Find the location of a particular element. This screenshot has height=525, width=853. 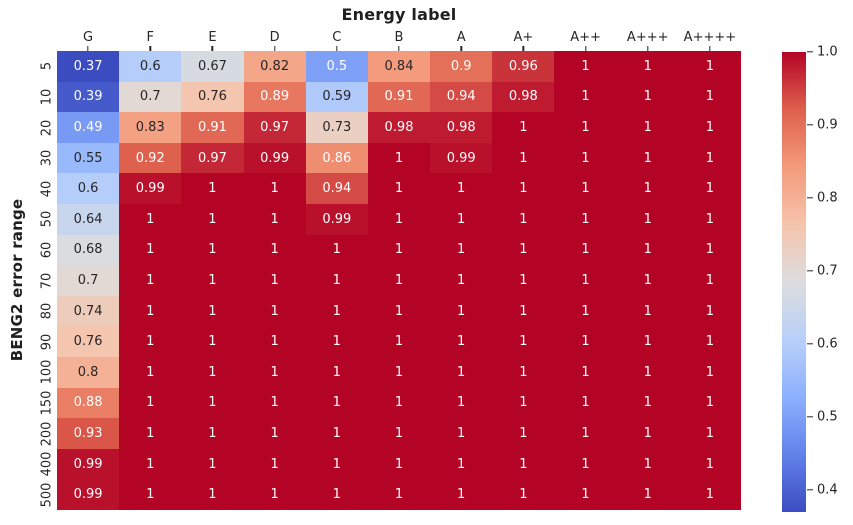

heatmap-cell: 0.7 is located at coordinates (150, 97).